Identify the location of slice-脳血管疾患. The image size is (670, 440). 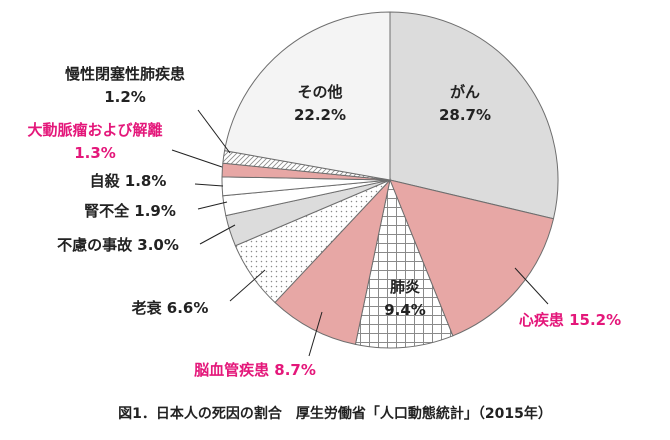
(332, 261).